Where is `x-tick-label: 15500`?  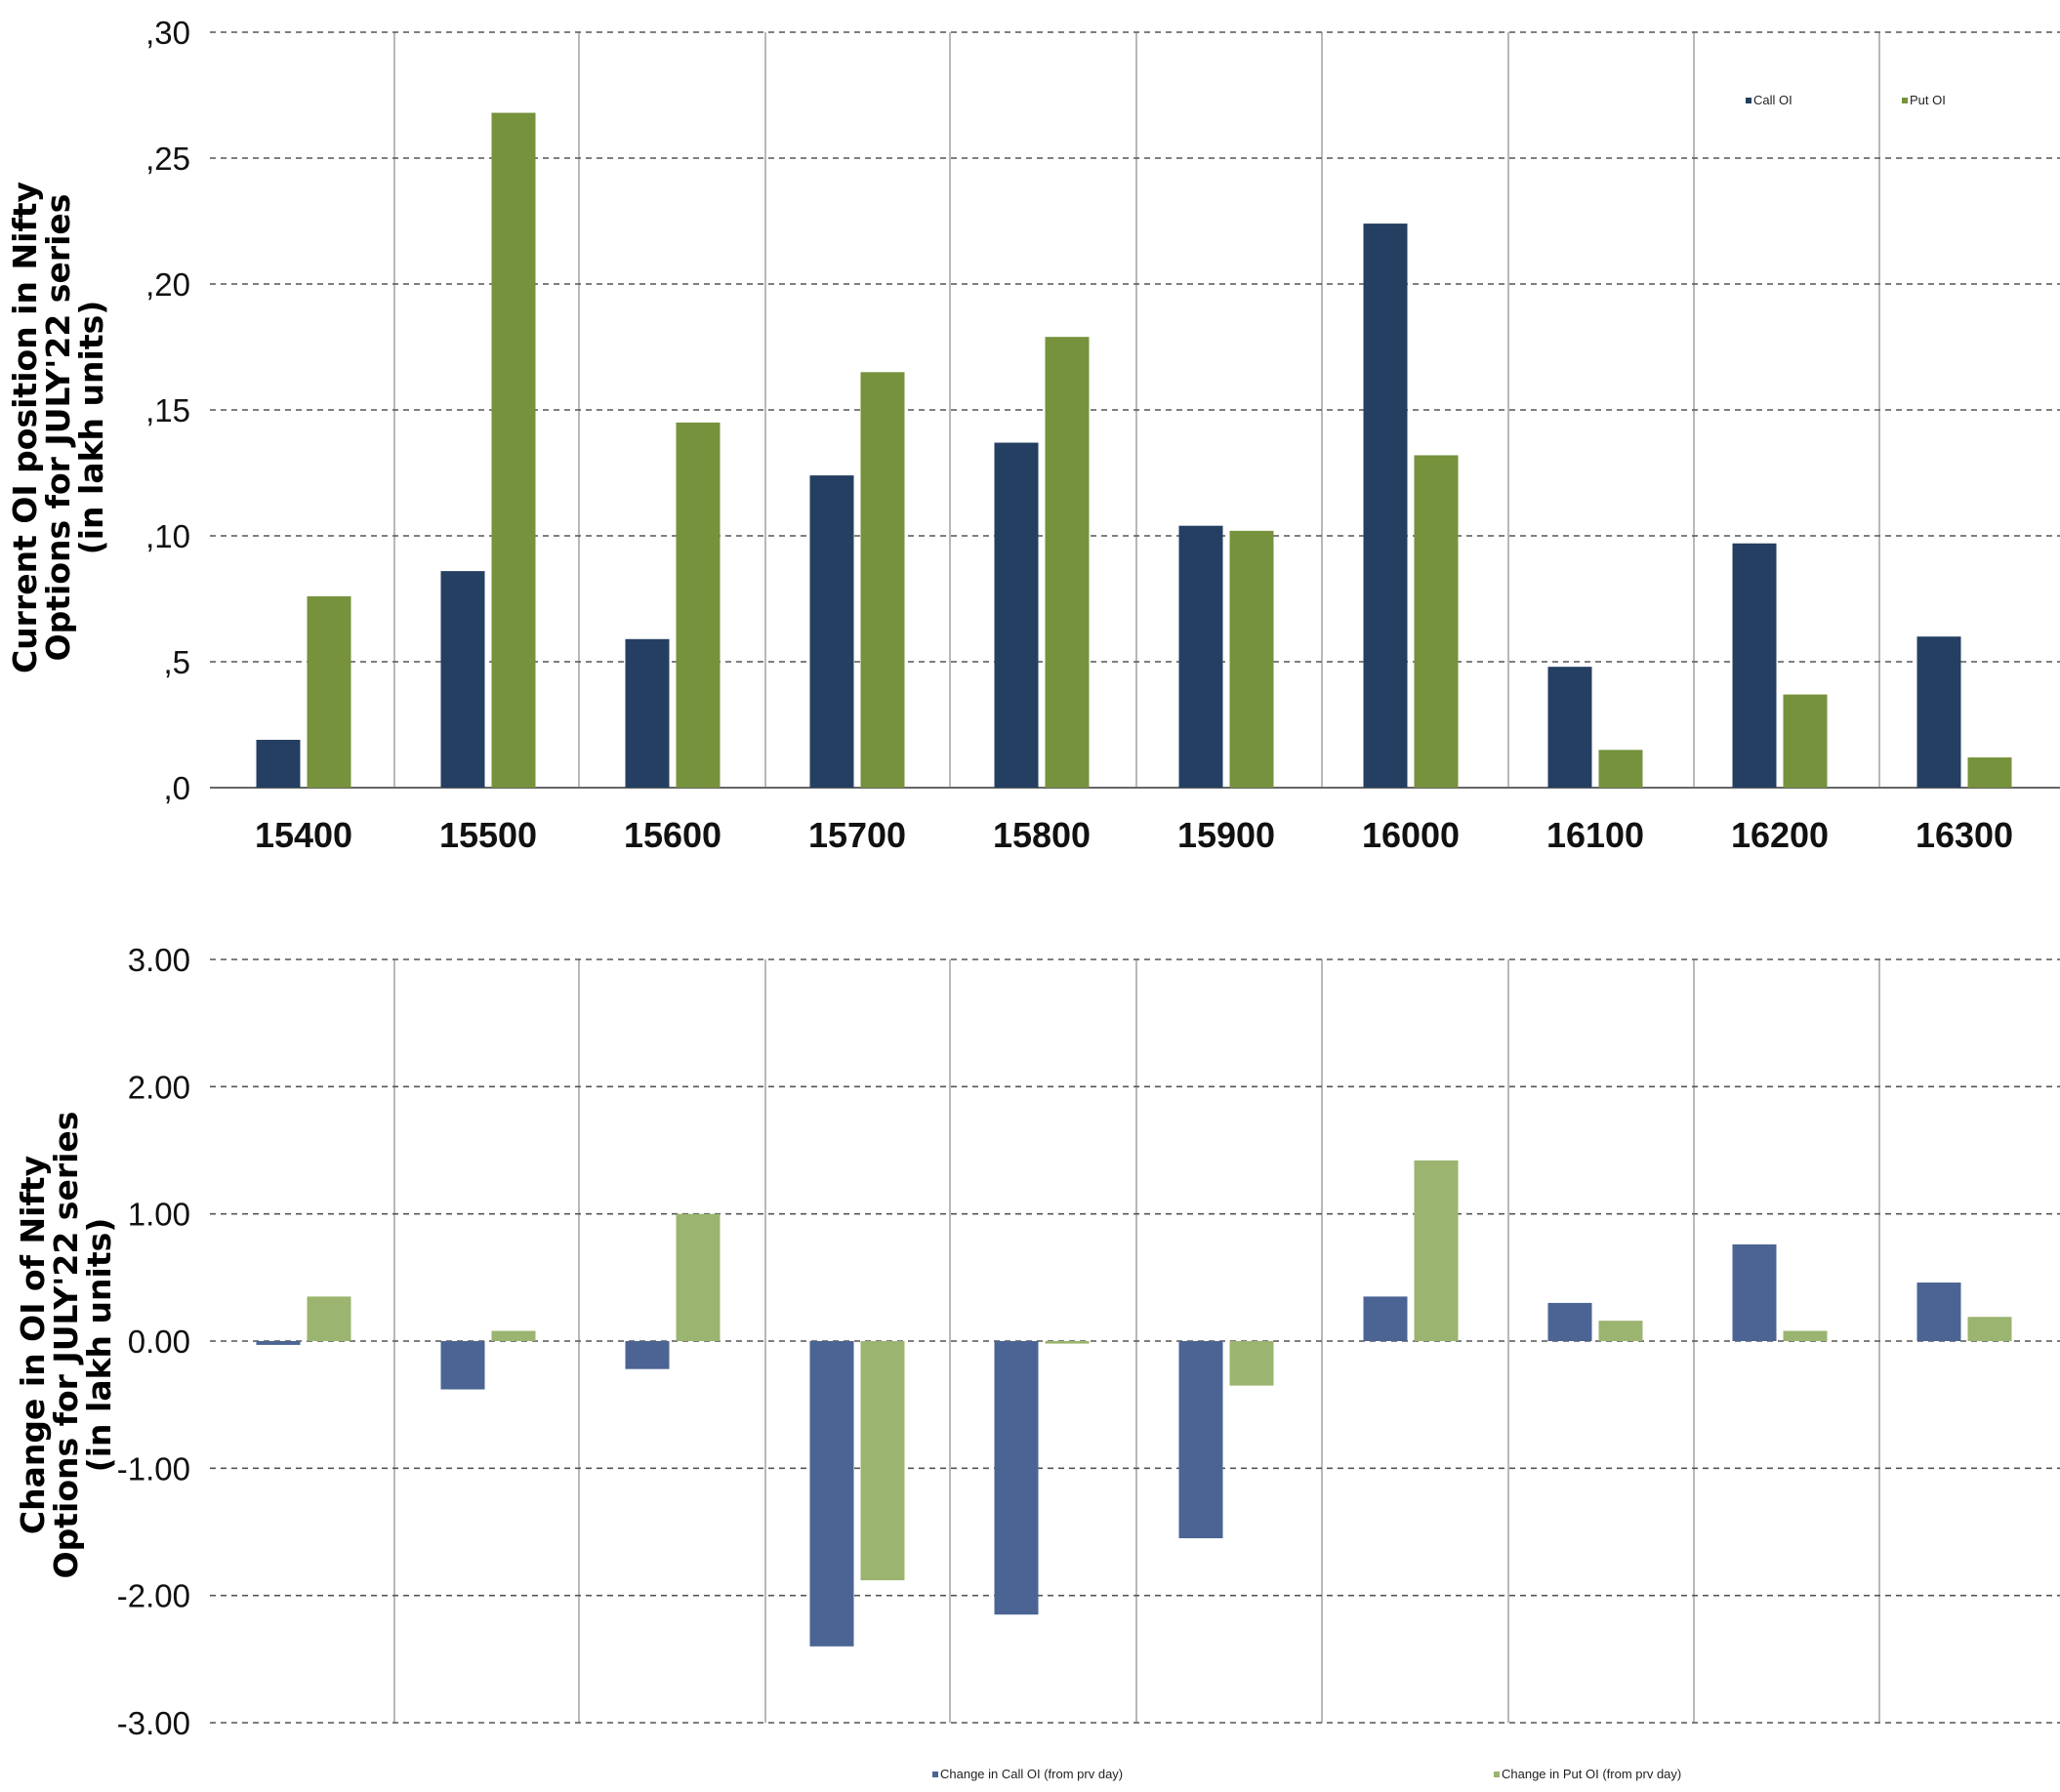
x-tick-label: 15500 is located at coordinates (488, 835).